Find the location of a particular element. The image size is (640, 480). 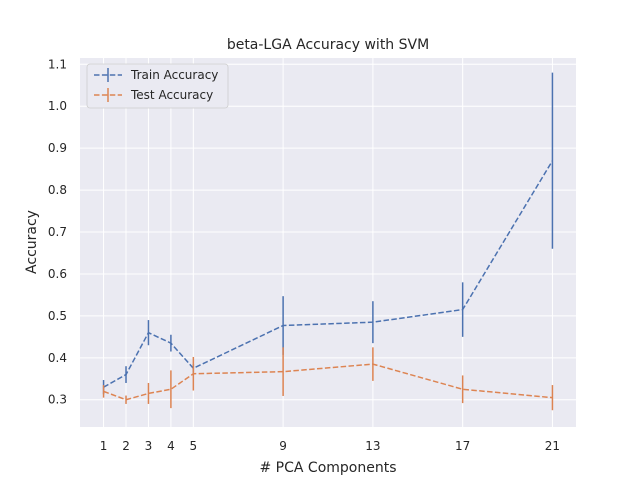

y-tick-label: 0.4 is located at coordinates (57, 358).